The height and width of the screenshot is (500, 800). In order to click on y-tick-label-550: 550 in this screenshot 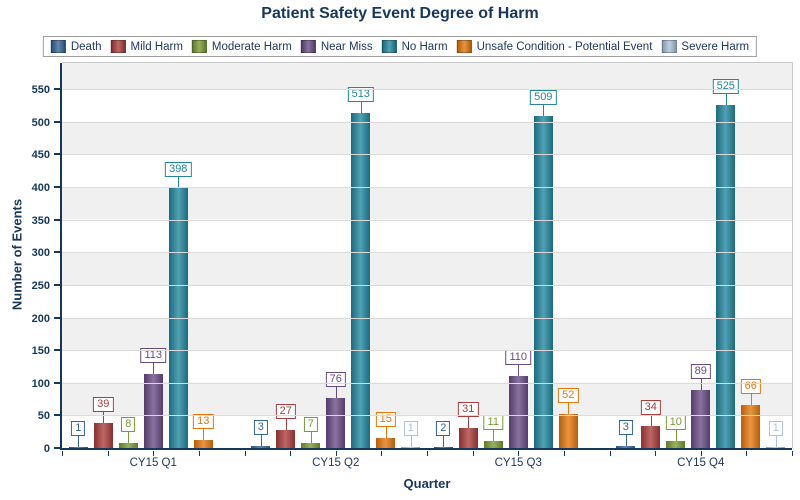, I will do `click(40, 90)`.